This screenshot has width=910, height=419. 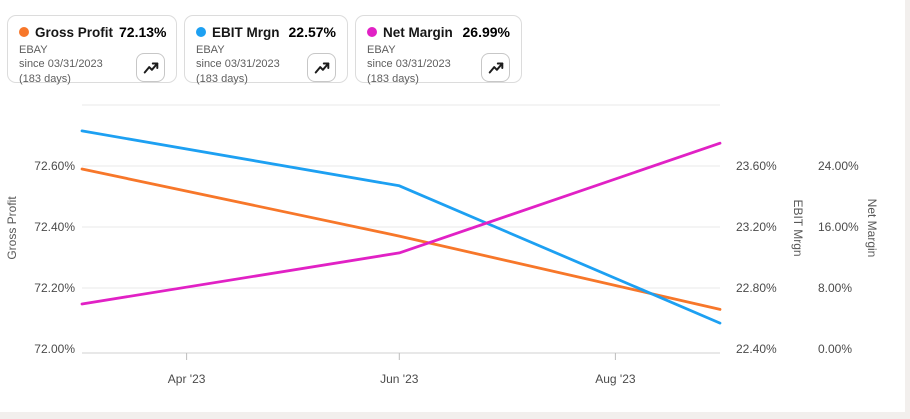 I want to click on card-value: 26.99%, so click(x=486, y=32).